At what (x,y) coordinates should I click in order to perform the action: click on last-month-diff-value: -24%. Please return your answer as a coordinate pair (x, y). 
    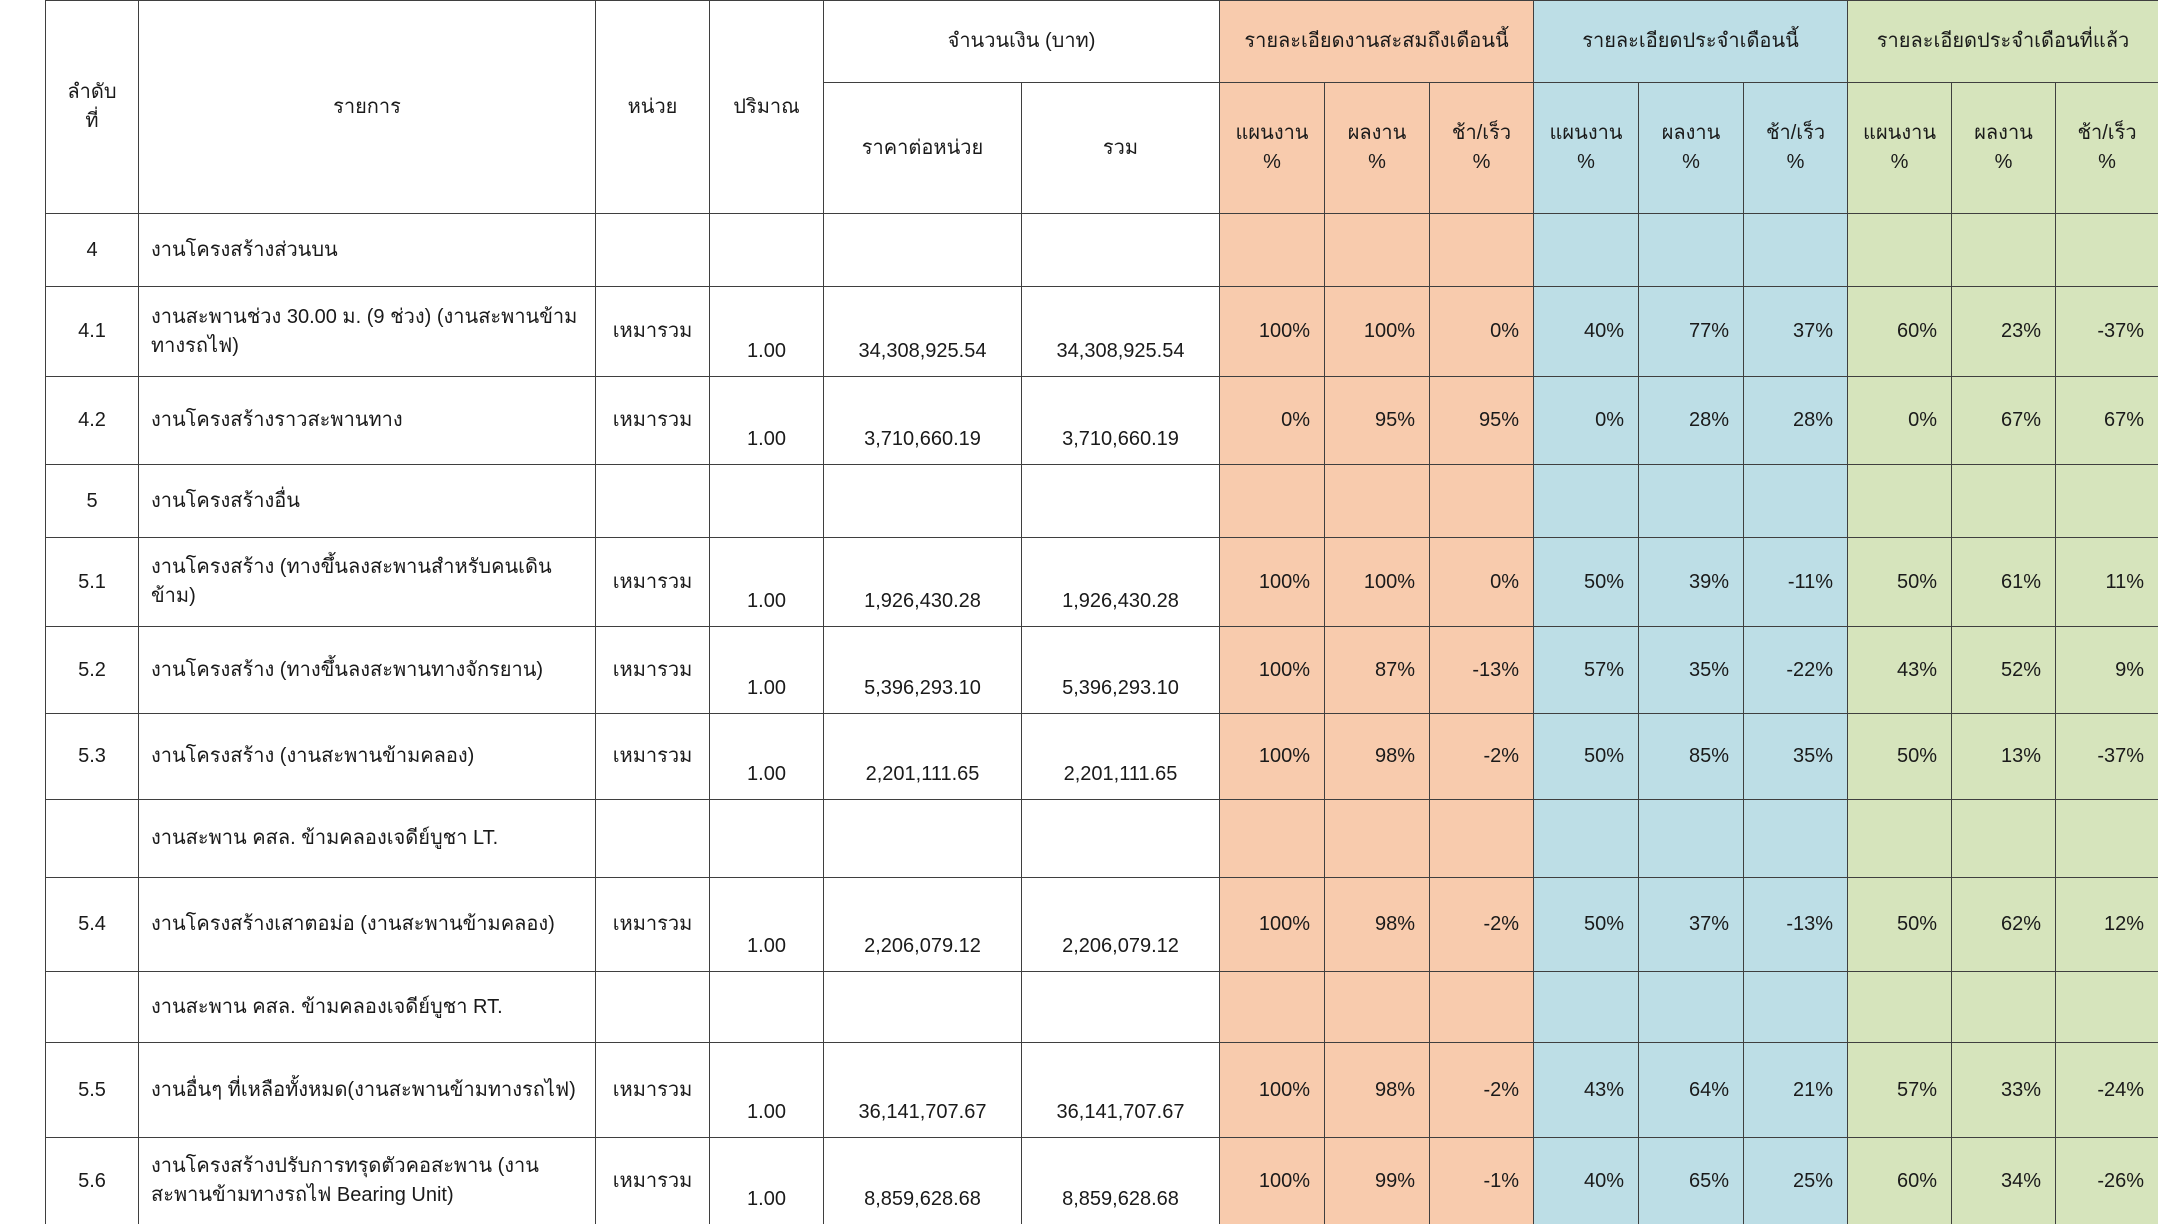
    Looking at the image, I should click on (2106, 1090).